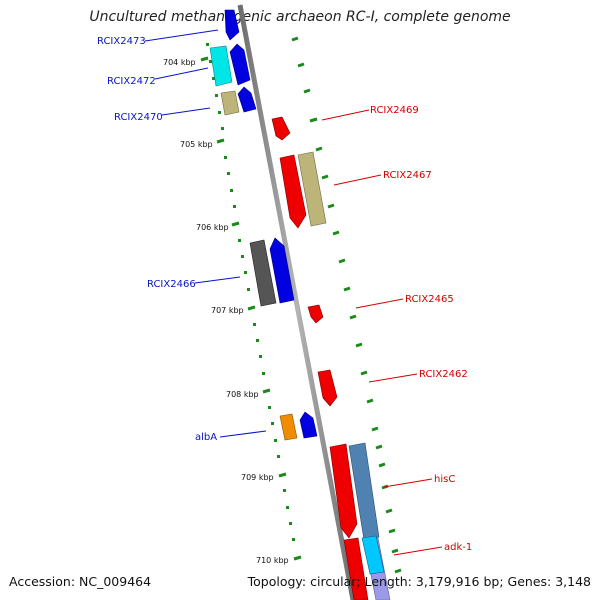  I want to click on scale-ticks-left, so click(250, 292).